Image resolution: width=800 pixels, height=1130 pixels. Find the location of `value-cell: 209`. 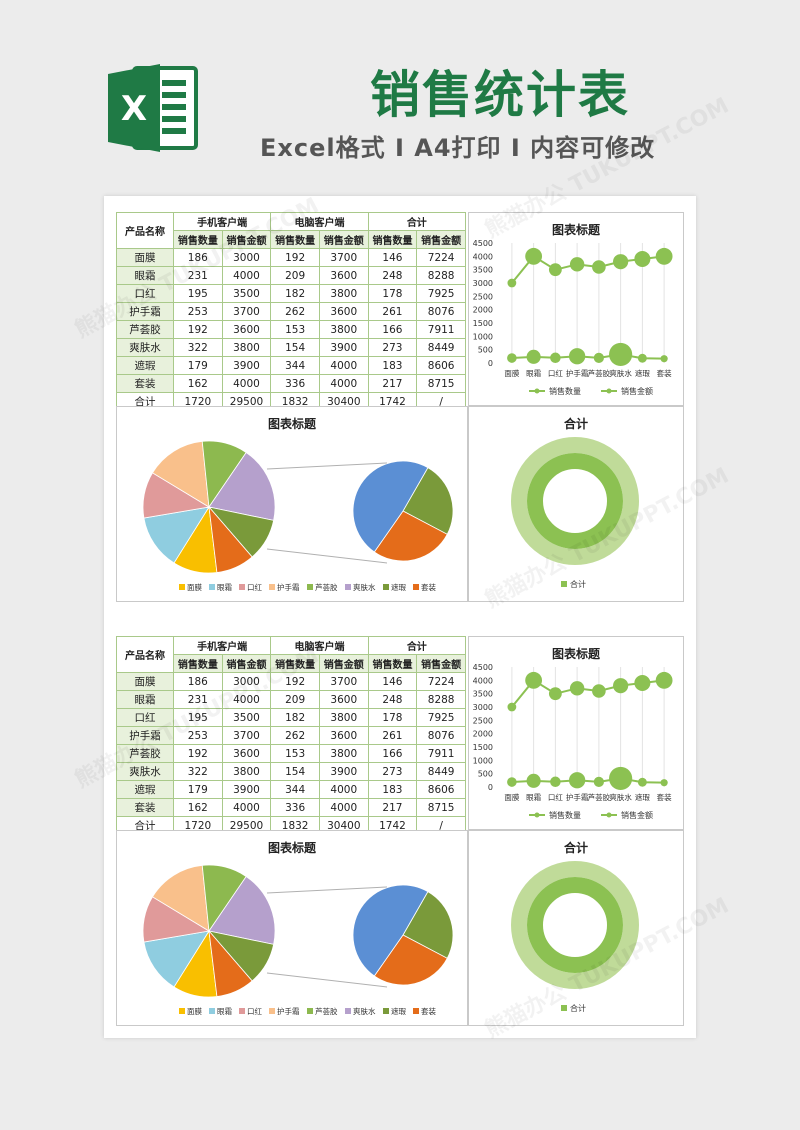

value-cell: 209 is located at coordinates (295, 699).